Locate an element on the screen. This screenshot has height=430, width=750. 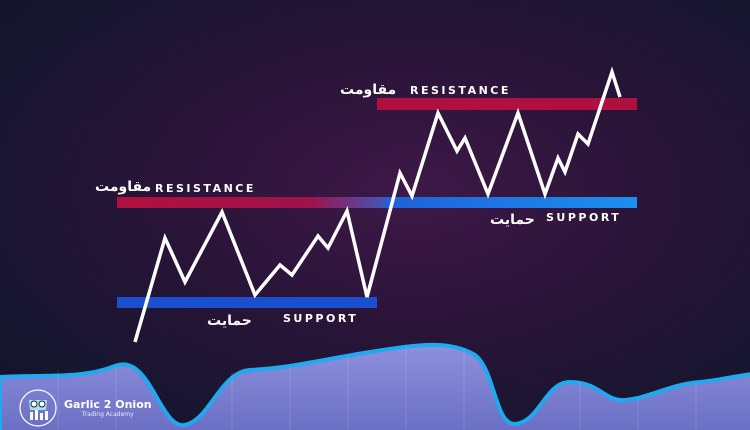
logo: Garlic 2 Onion Trading Academy is located at coordinates (85, 408).